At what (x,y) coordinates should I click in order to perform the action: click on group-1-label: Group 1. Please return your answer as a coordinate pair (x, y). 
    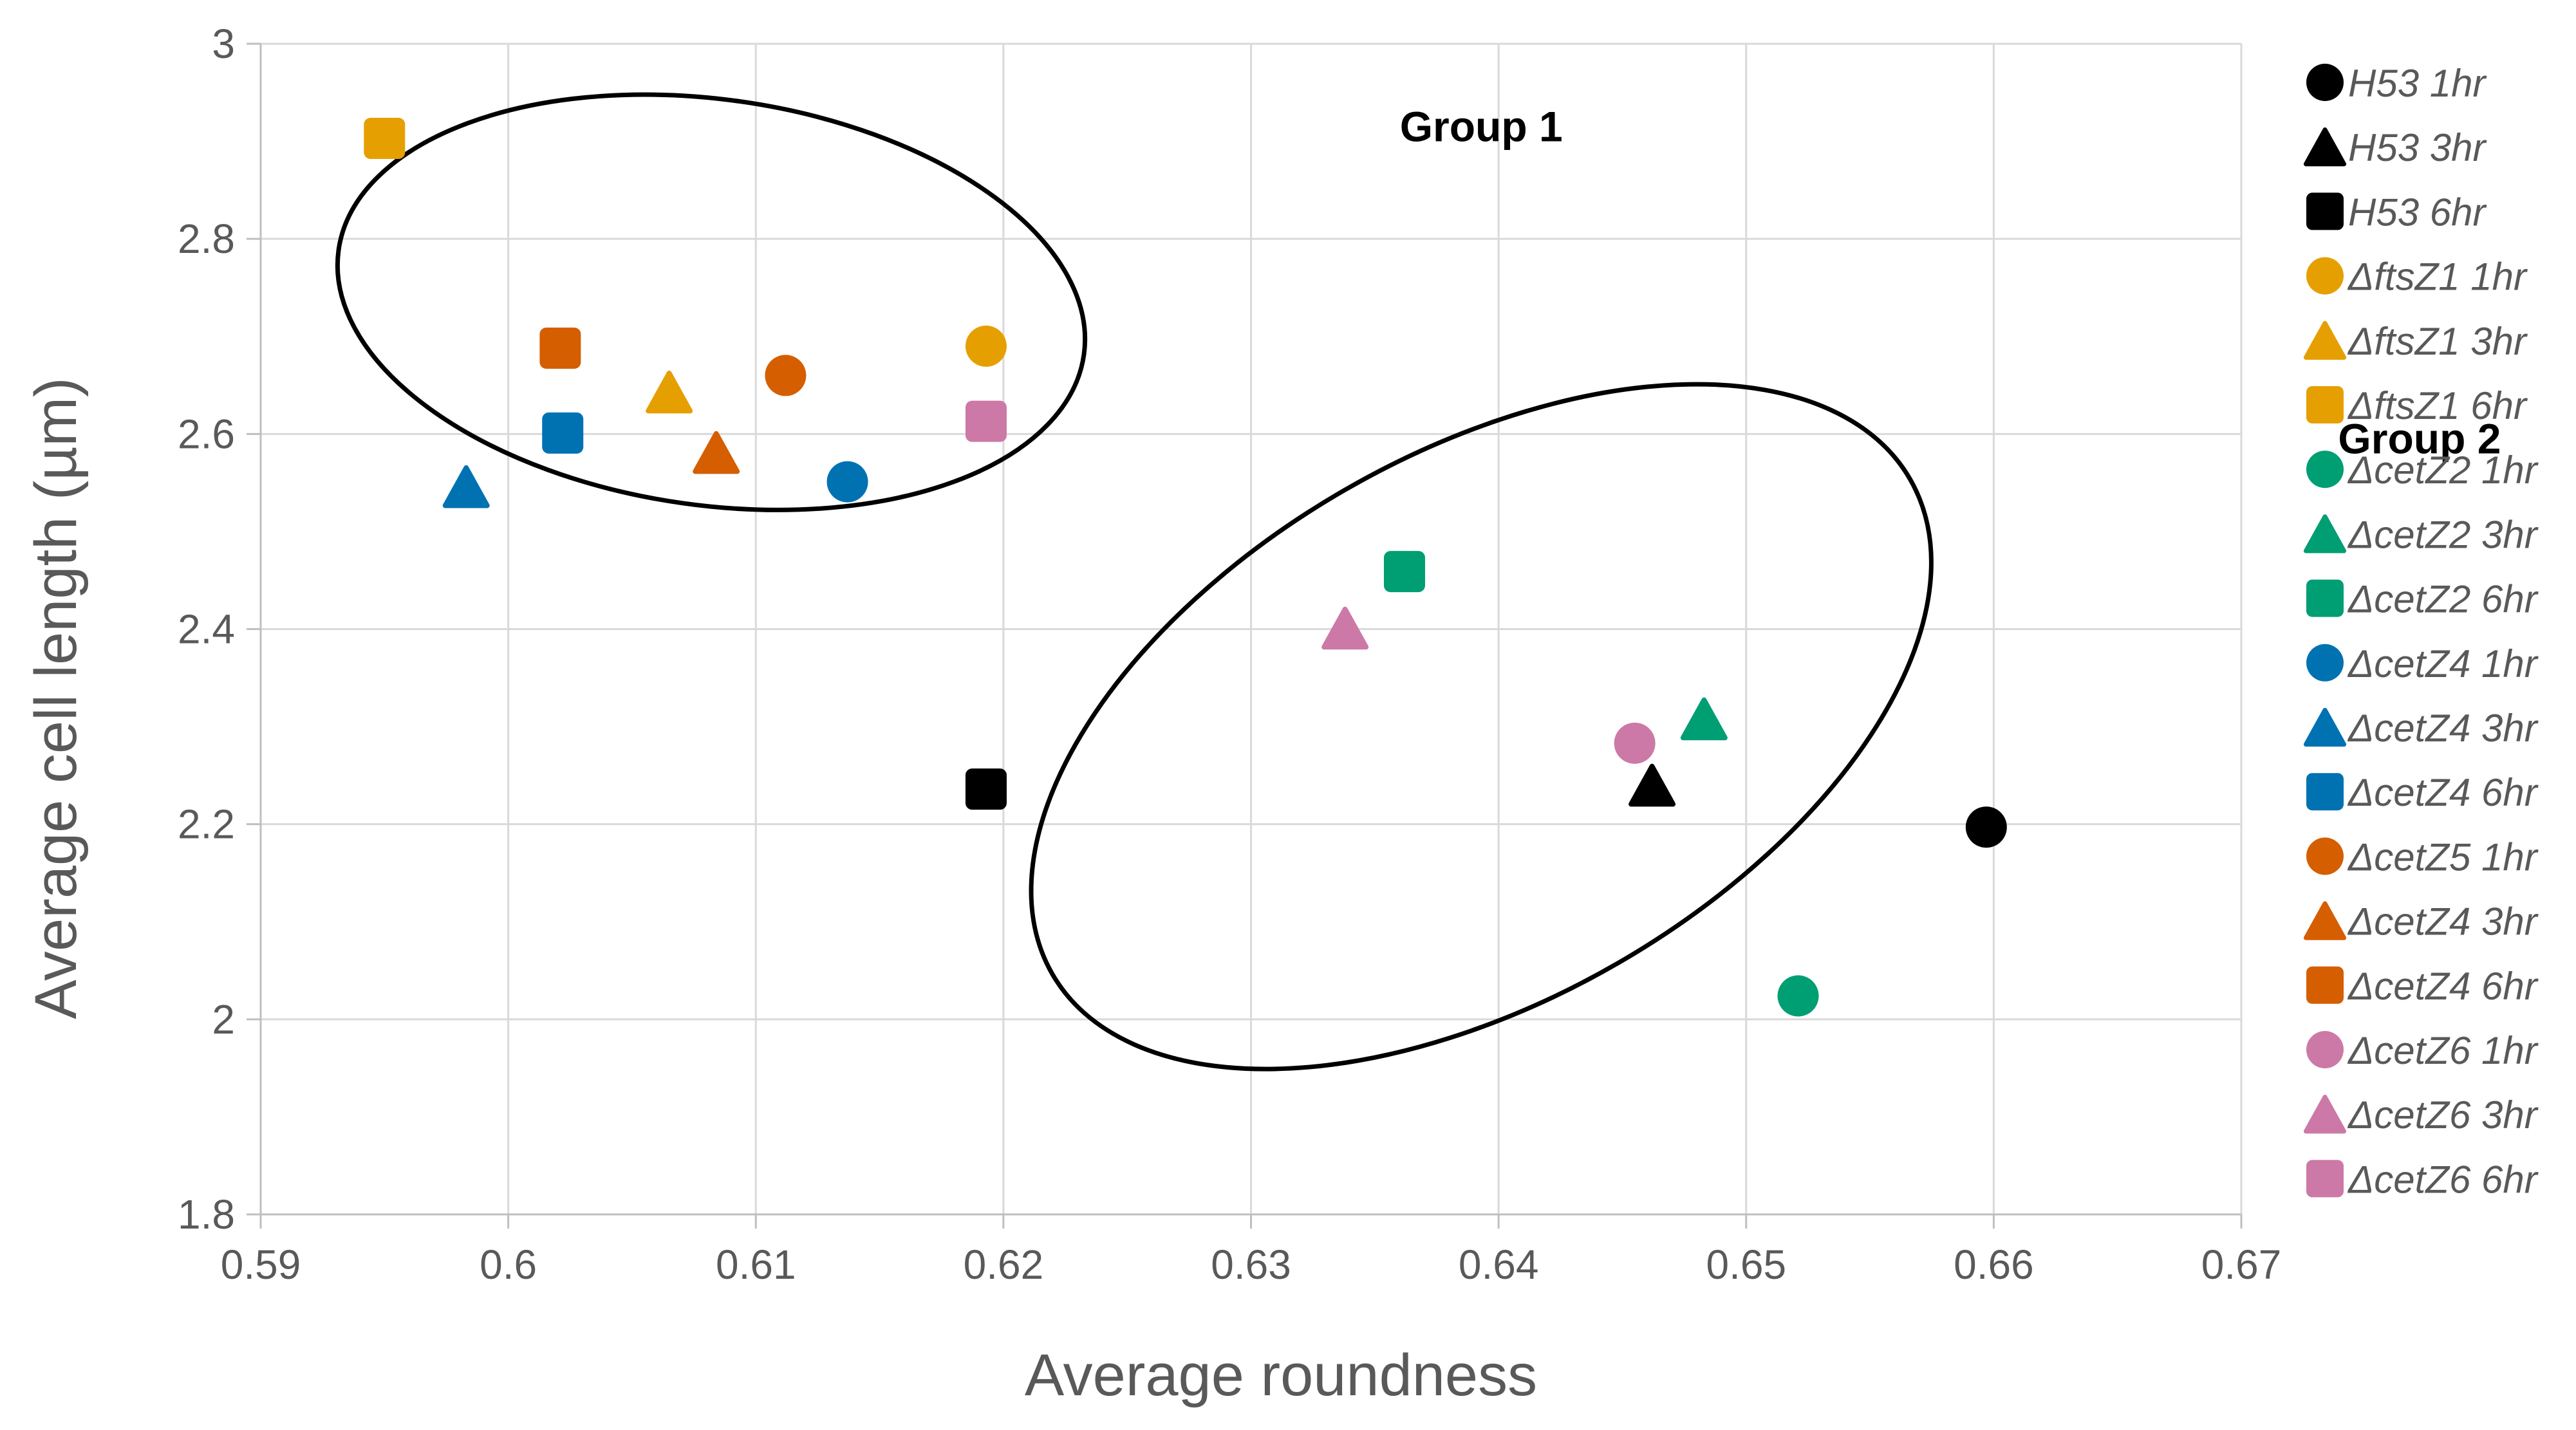
    Looking at the image, I should click on (1481, 127).